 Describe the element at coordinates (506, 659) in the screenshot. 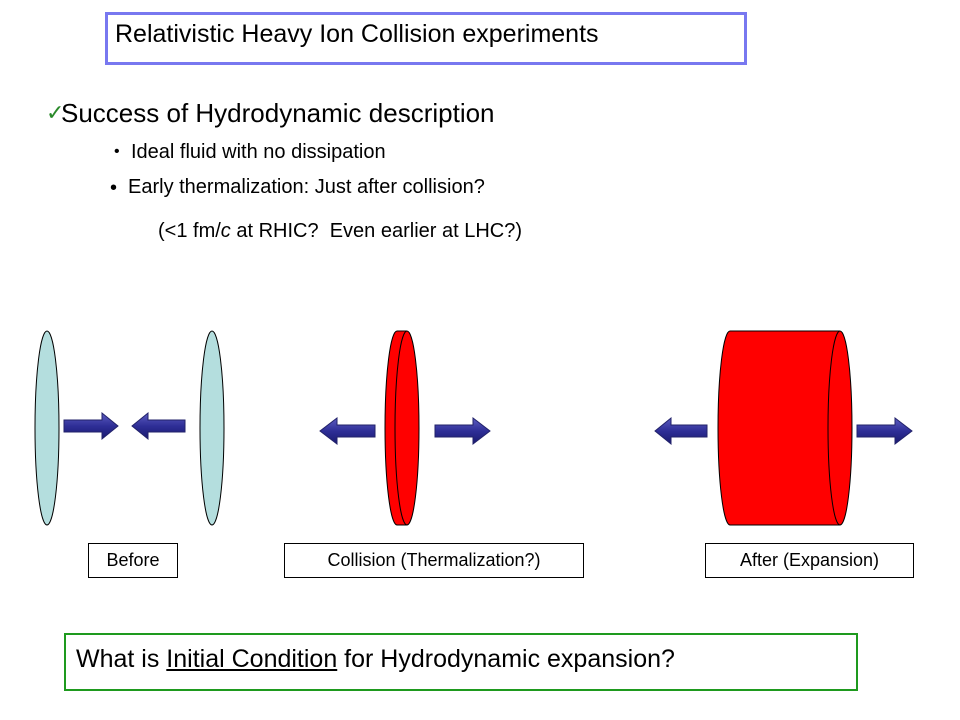

I see `question-text: for Hydrodynamic expansion?` at that location.